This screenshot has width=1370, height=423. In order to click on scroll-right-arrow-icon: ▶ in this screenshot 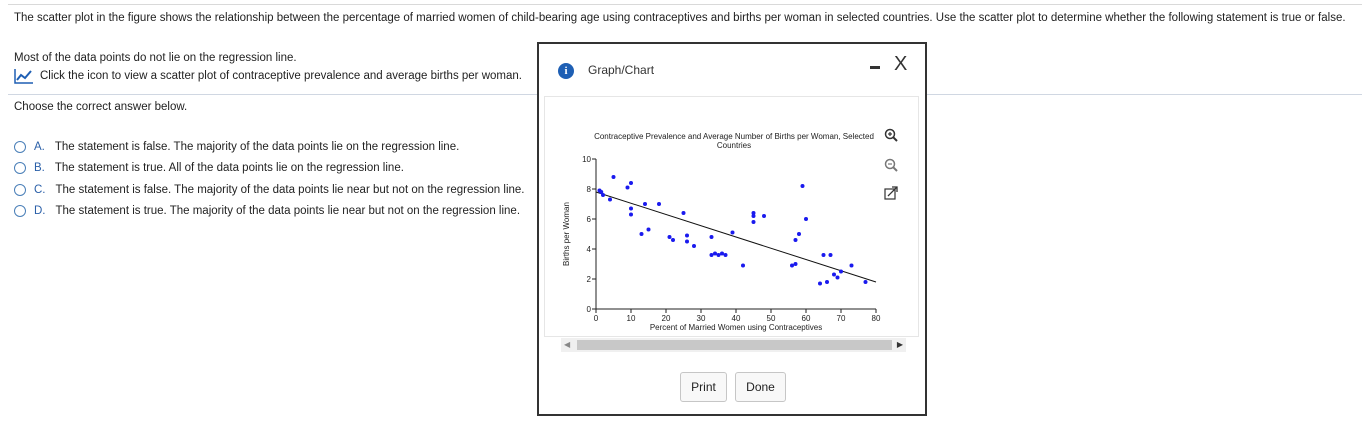, I will do `click(899, 344)`.